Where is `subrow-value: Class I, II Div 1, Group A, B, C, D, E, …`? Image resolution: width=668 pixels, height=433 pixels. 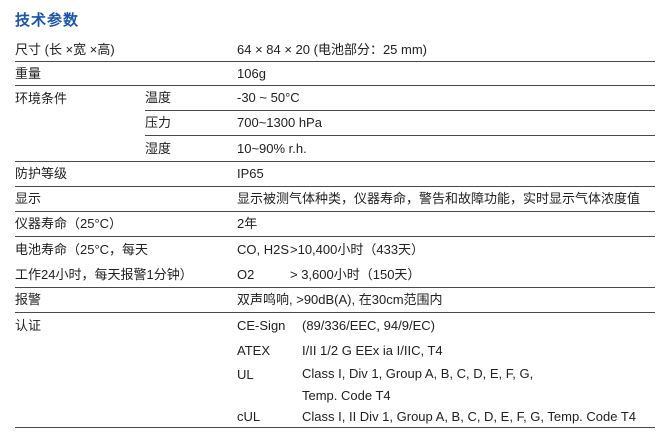
subrow-value: Class I, II Div 1, Group A, B, C, D, E, … is located at coordinates (469, 417).